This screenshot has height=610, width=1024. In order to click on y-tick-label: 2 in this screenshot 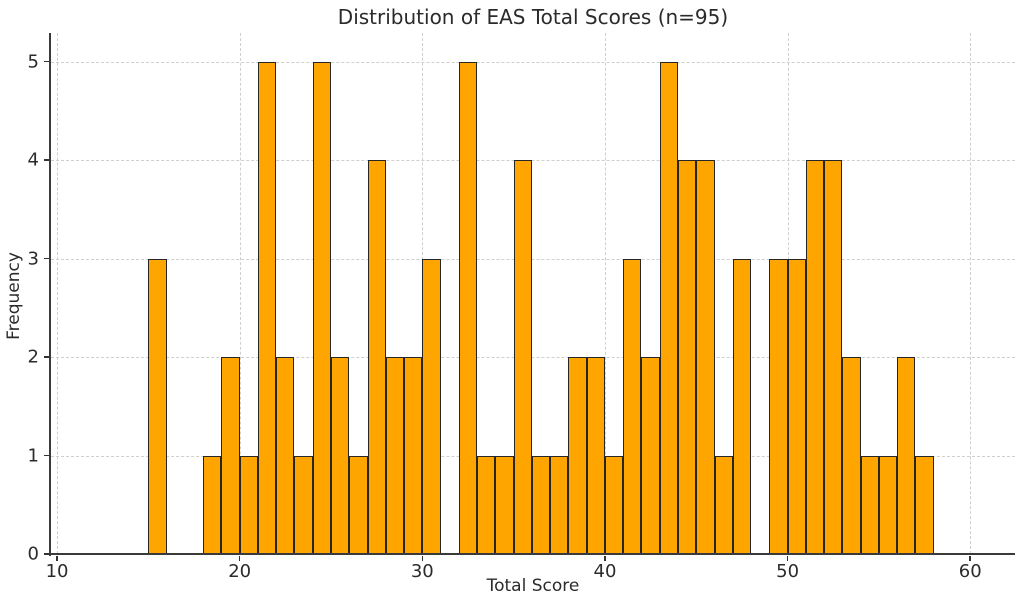, I will do `click(33, 357)`.